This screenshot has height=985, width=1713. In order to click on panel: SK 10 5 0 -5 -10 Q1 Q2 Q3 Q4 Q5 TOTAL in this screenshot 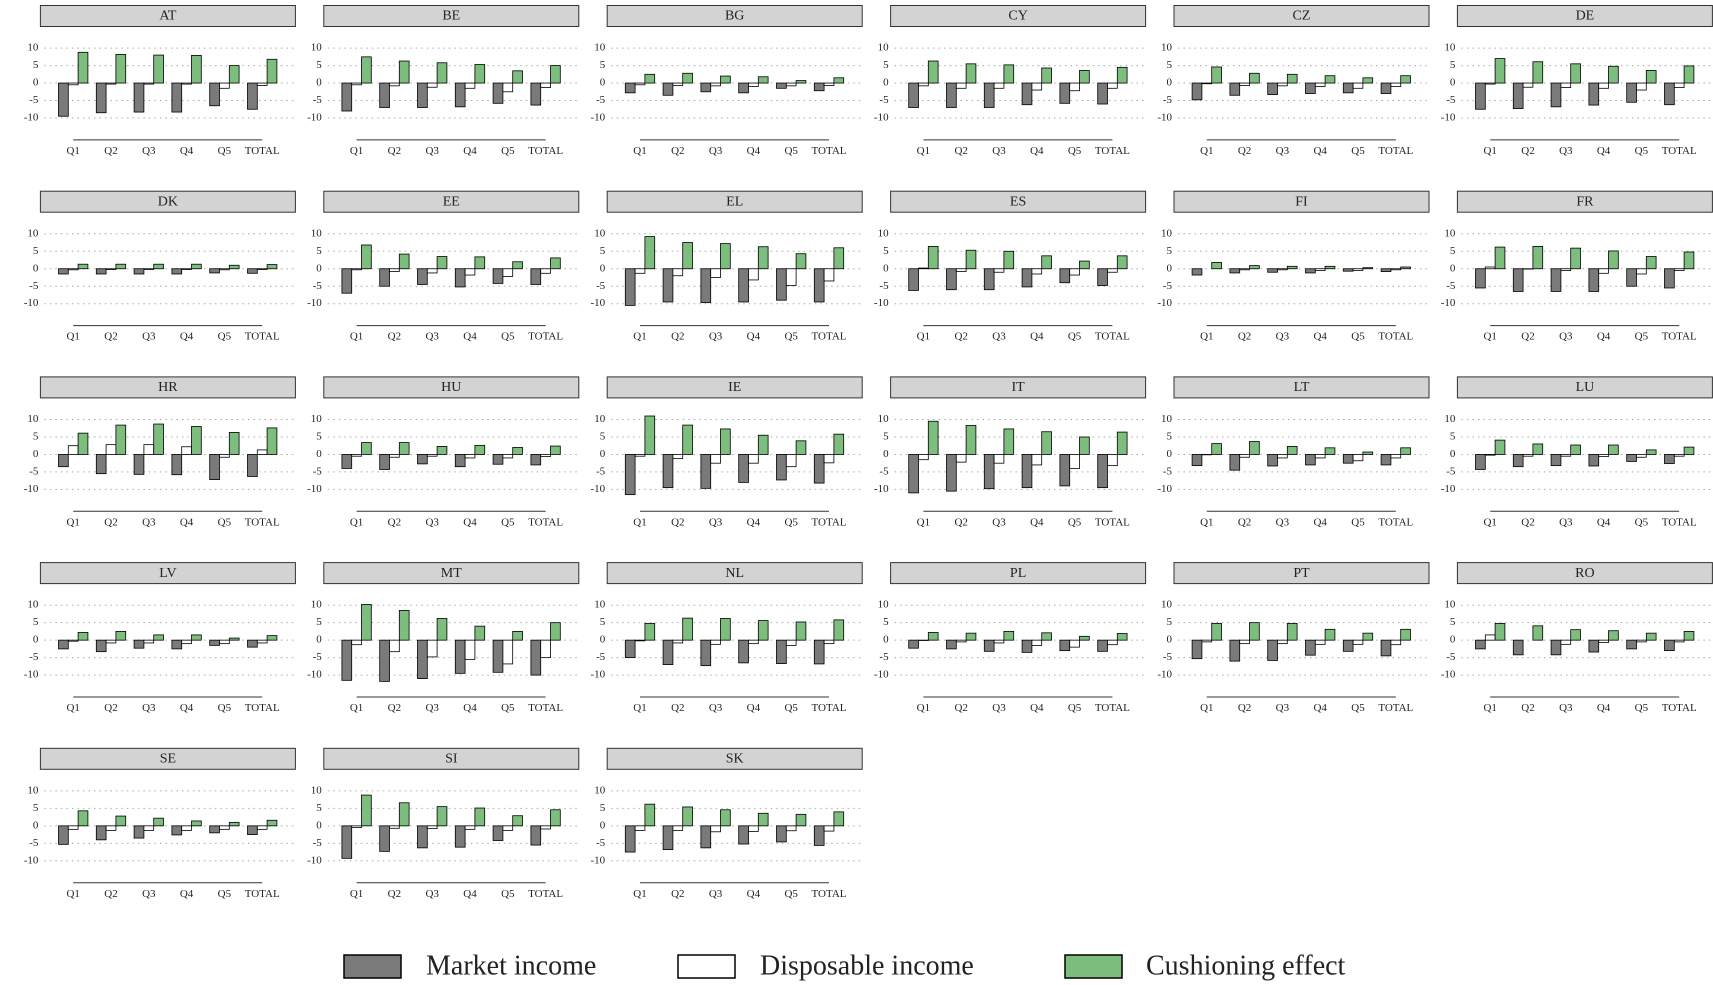, I will do `click(727, 823)`.